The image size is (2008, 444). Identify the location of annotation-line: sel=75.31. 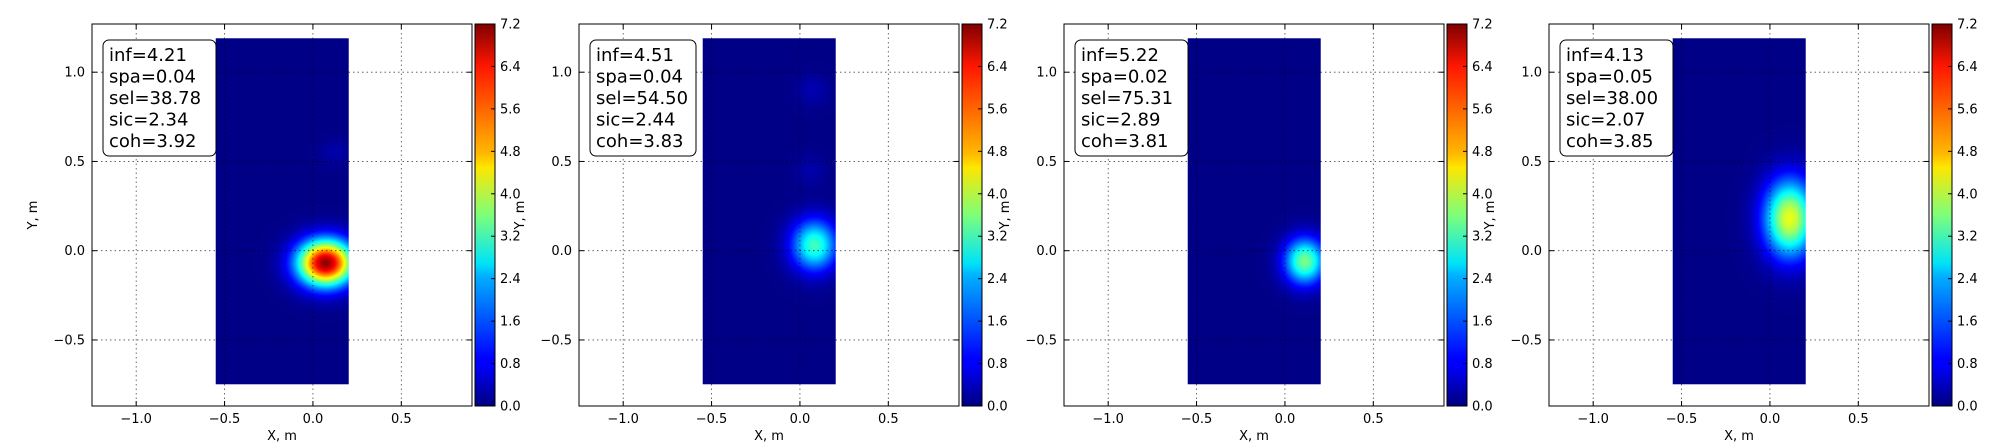
(1127, 98).